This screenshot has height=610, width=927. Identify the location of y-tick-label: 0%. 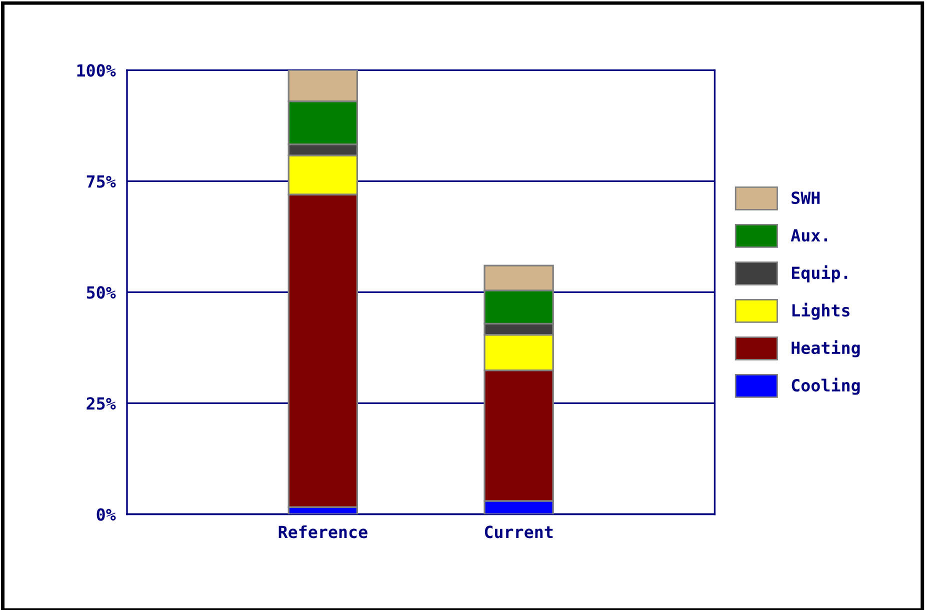
(106, 514).